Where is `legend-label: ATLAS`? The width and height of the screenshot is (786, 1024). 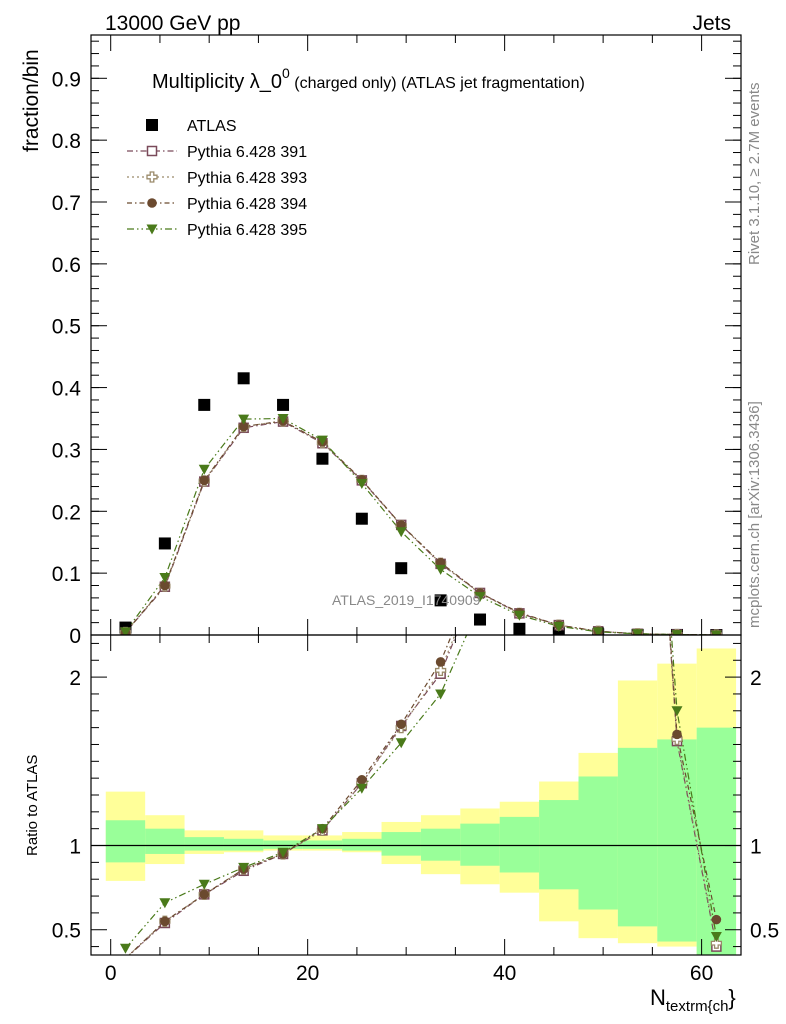 legend-label: ATLAS is located at coordinates (212, 126).